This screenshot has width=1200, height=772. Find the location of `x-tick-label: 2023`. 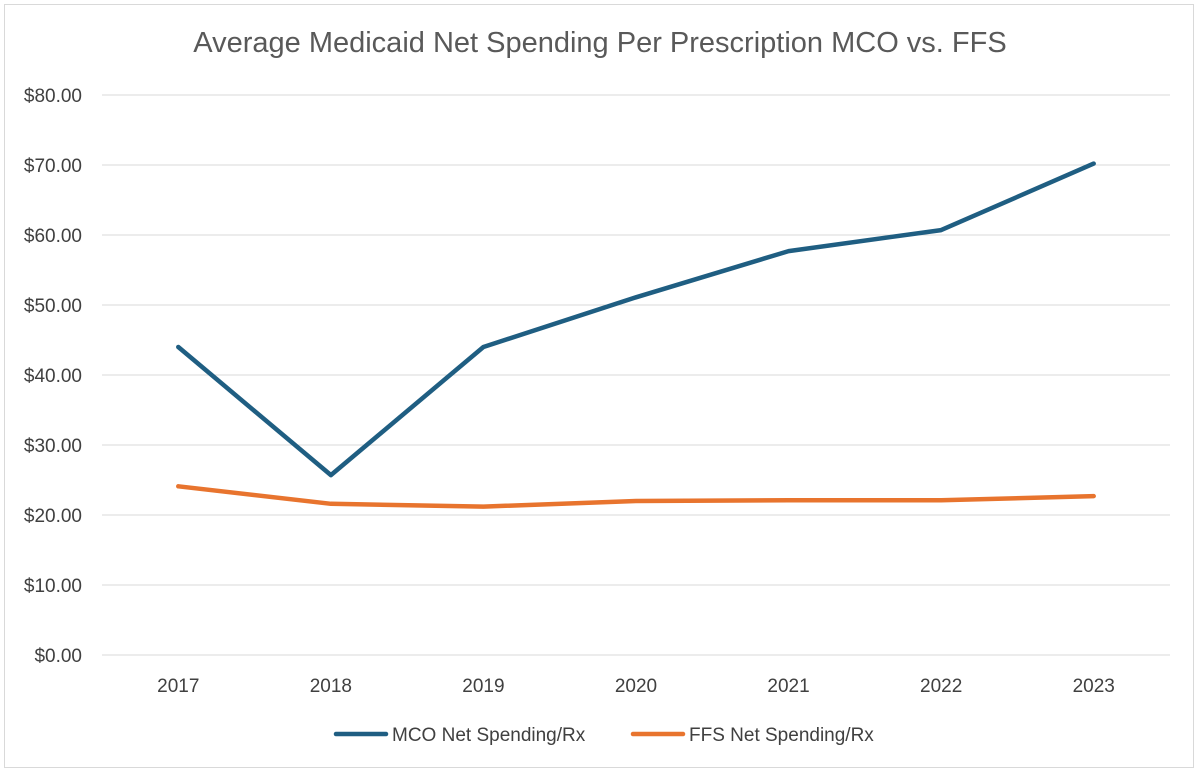

x-tick-label: 2023 is located at coordinates (1094, 686).